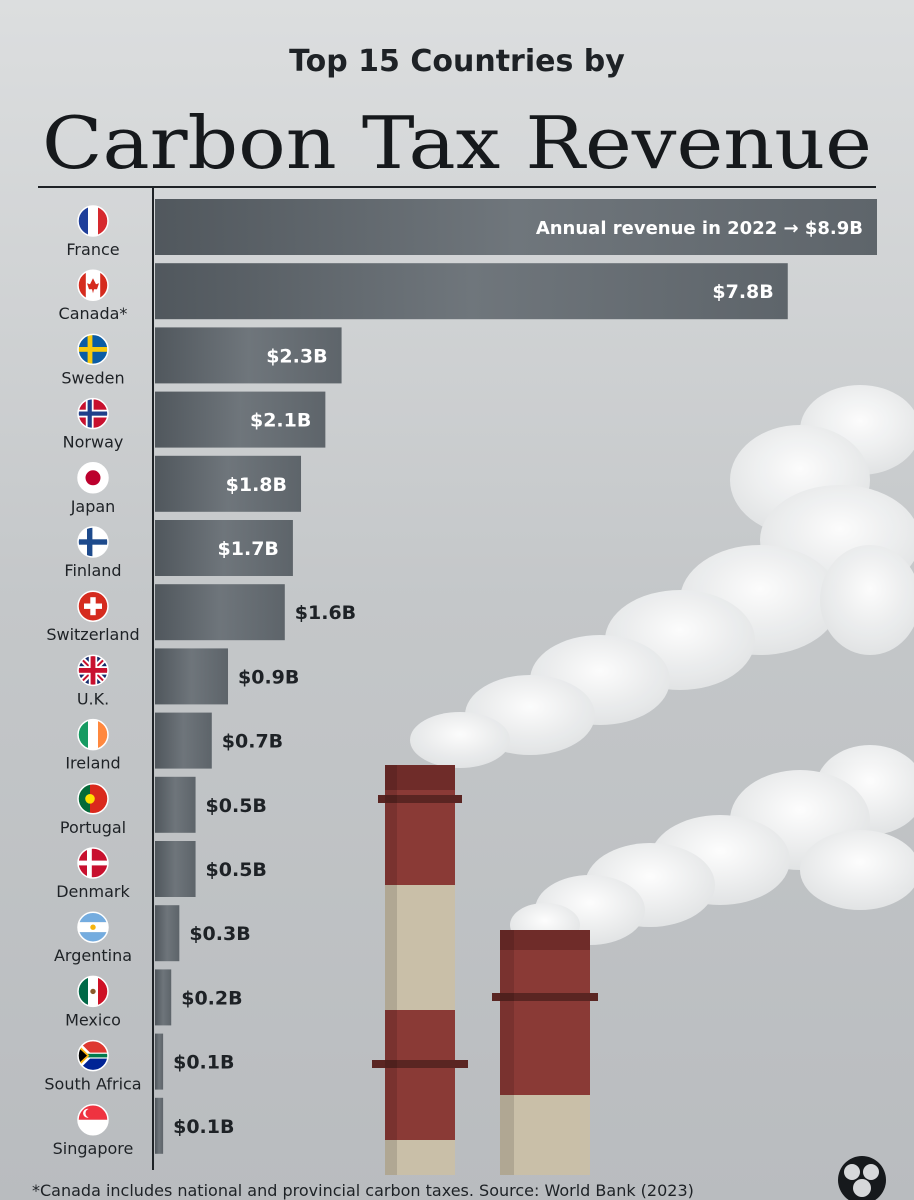  I want to click on japan-flag-icon, so click(93, 478).